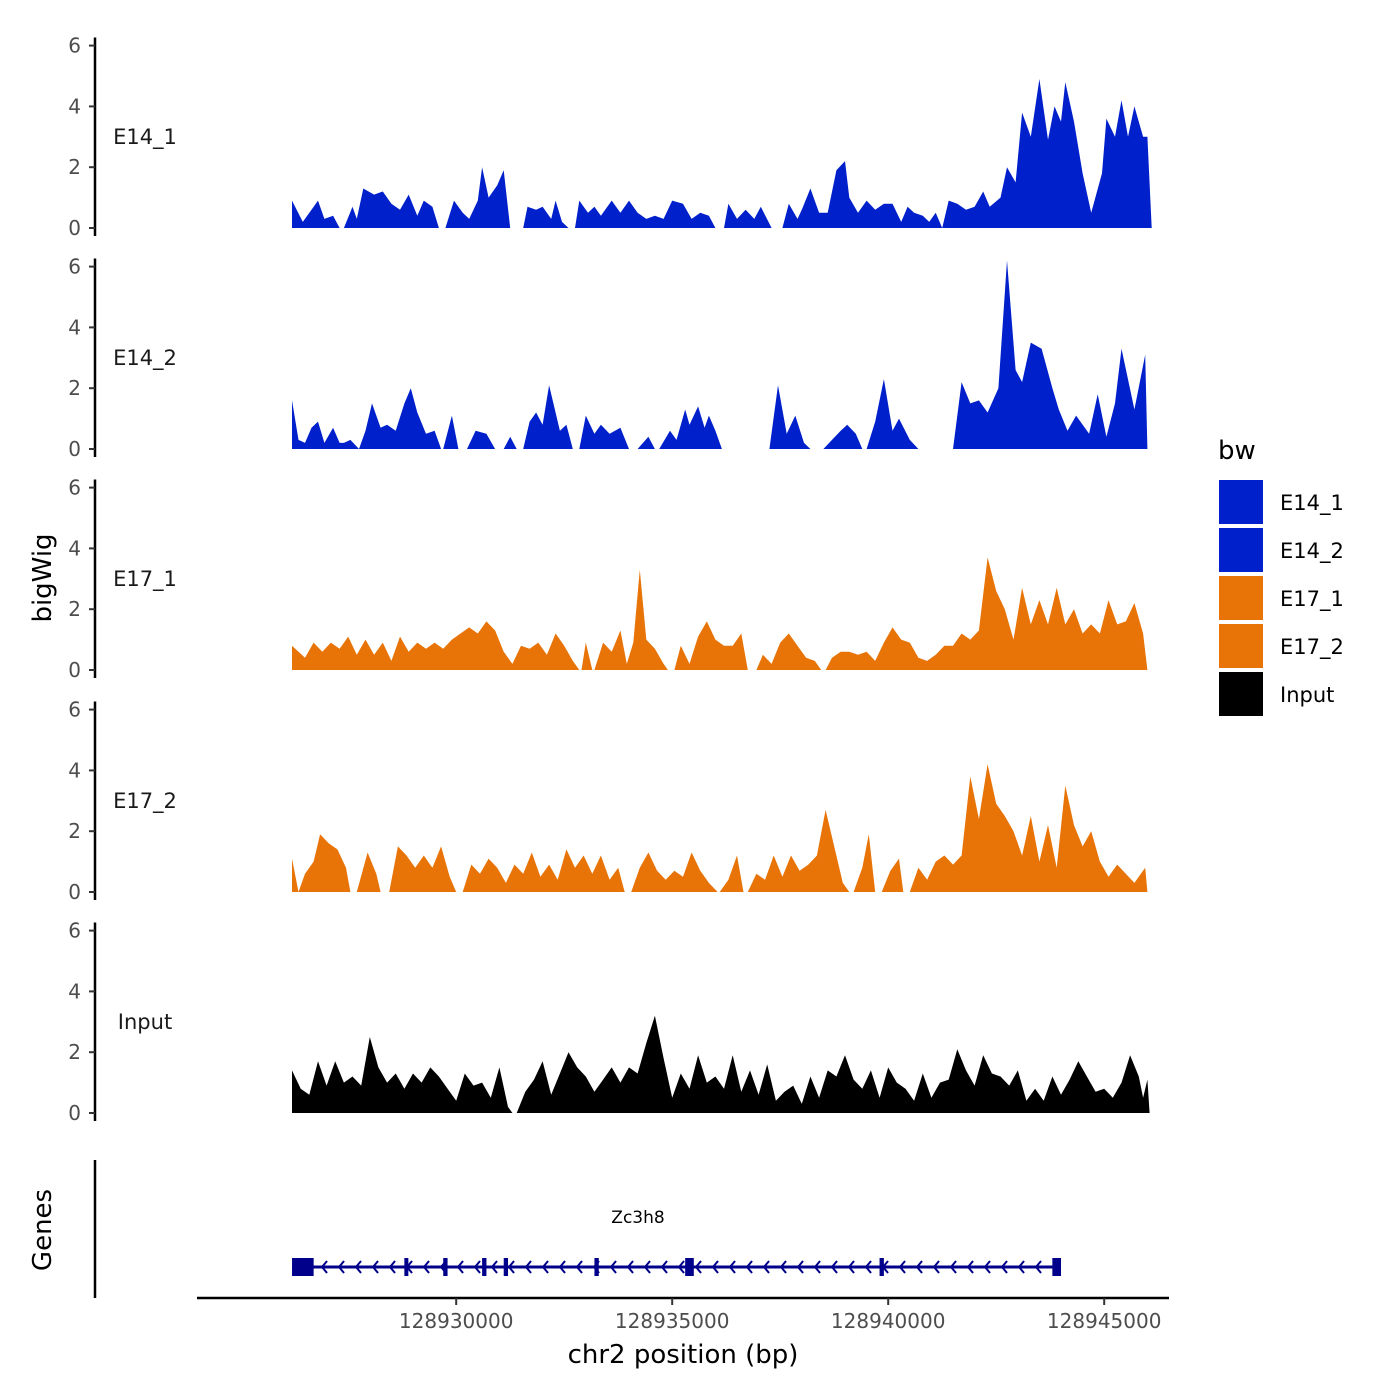 This screenshot has width=1400, height=1400. What do you see at coordinates (1312, 551) in the screenshot?
I see `legend-label: E14_2` at bounding box center [1312, 551].